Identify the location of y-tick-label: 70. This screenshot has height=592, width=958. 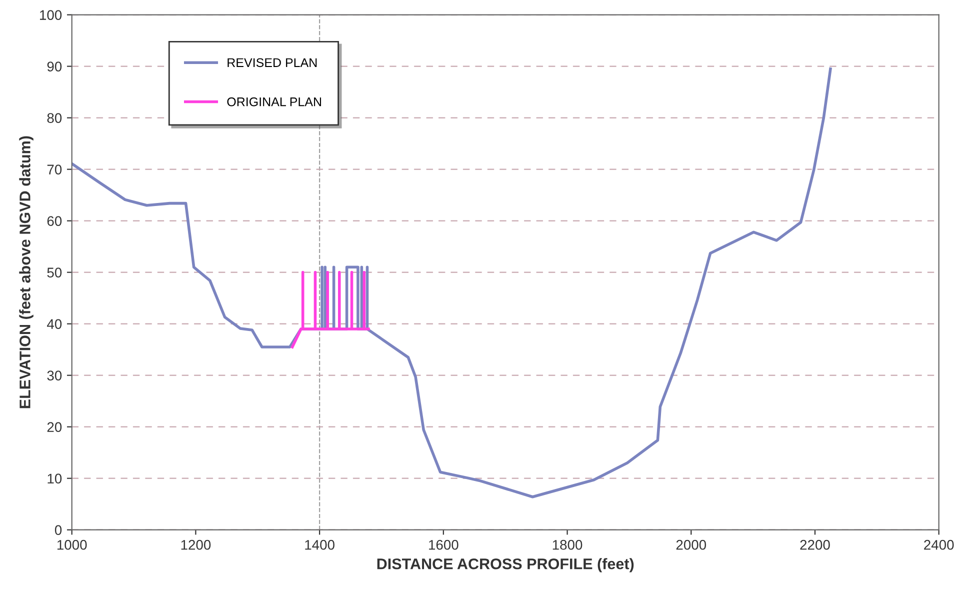
(54, 169).